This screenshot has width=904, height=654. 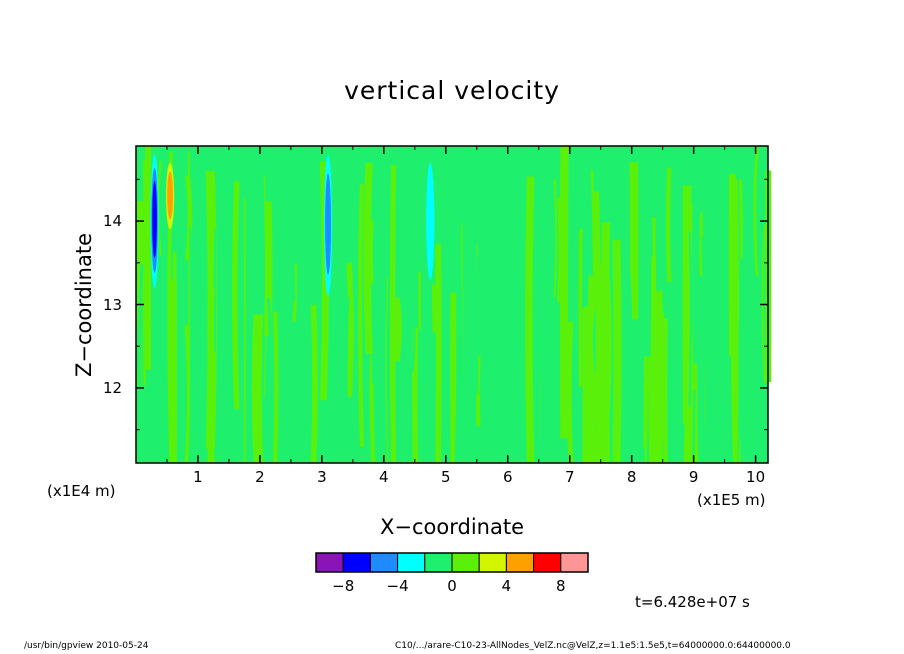 What do you see at coordinates (756, 477) in the screenshot?
I see `x-tick-label: 10` at bounding box center [756, 477].